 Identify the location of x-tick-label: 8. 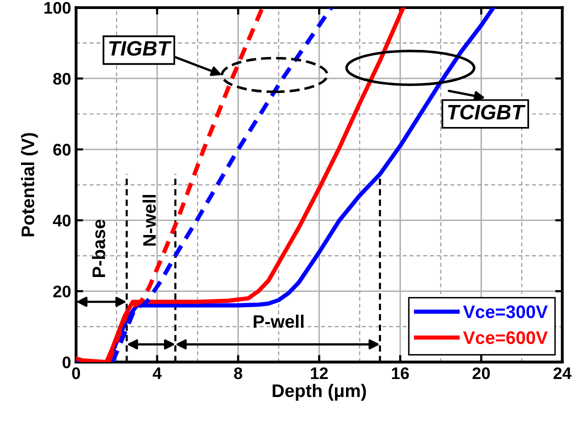
(238, 373).